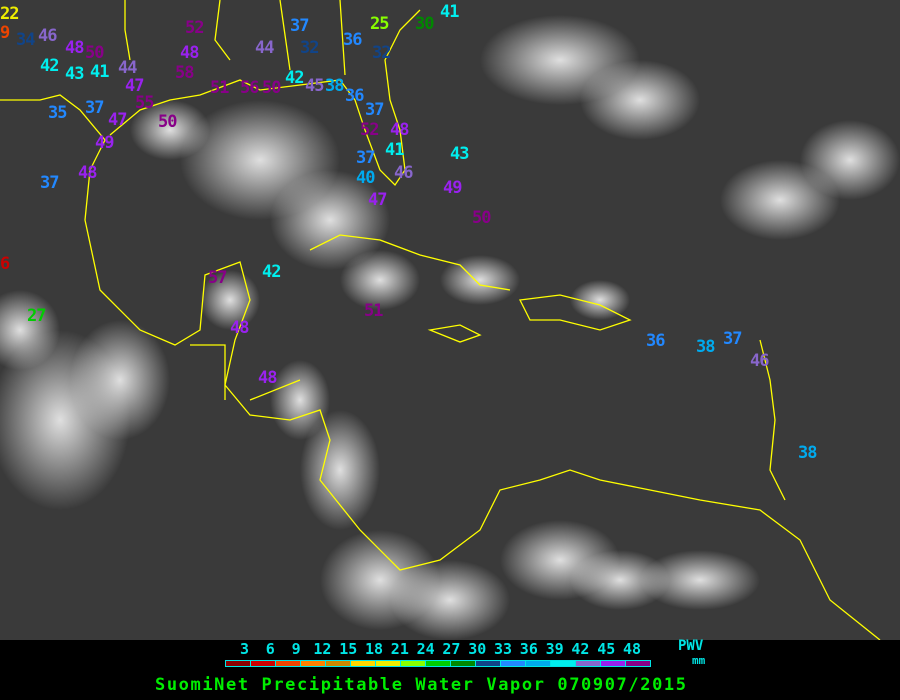 The height and width of the screenshot is (700, 900). What do you see at coordinates (270, 649) in the screenshot?
I see `legend-tick: 6` at bounding box center [270, 649].